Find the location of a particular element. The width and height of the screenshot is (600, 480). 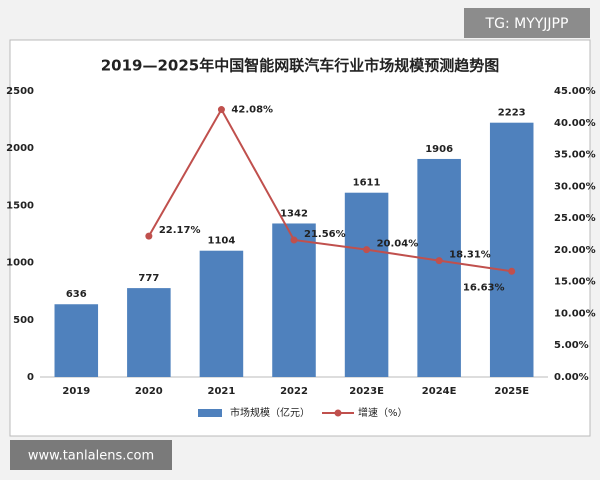

value-label: 20.04% is located at coordinates (398, 244).